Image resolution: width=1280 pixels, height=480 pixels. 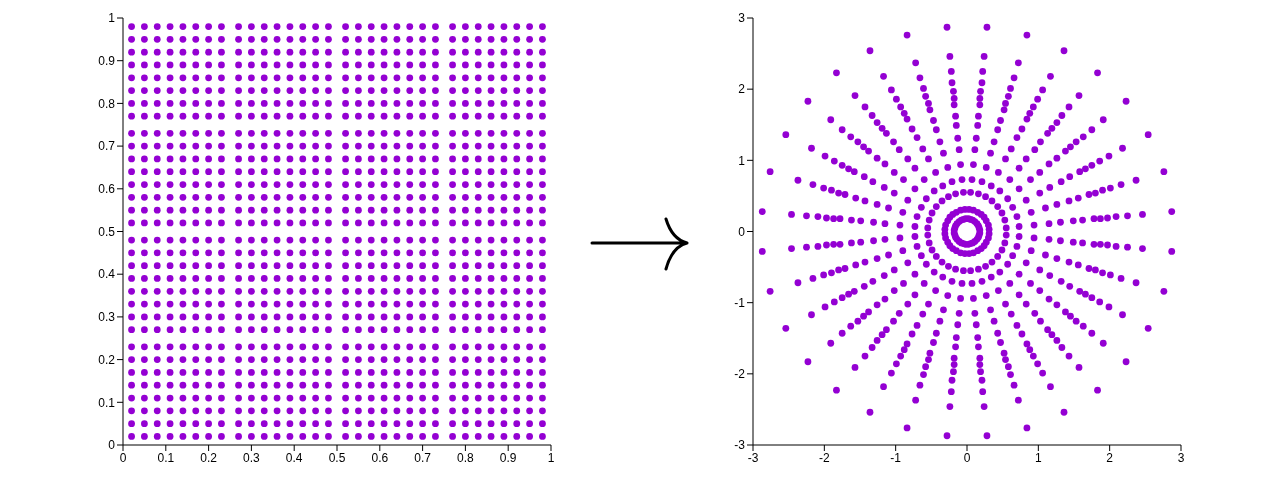 I want to click on x-tick-label: 3, so click(x=1181, y=457).